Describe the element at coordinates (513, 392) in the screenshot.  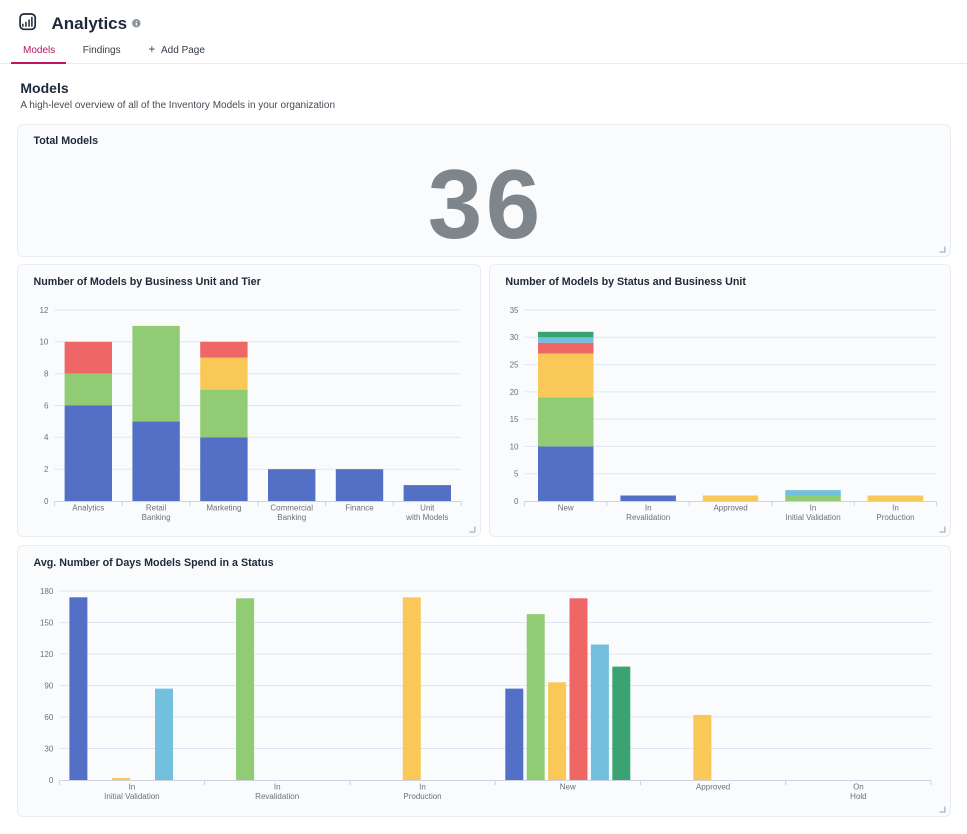
I see `svg-text: 20` at that location.